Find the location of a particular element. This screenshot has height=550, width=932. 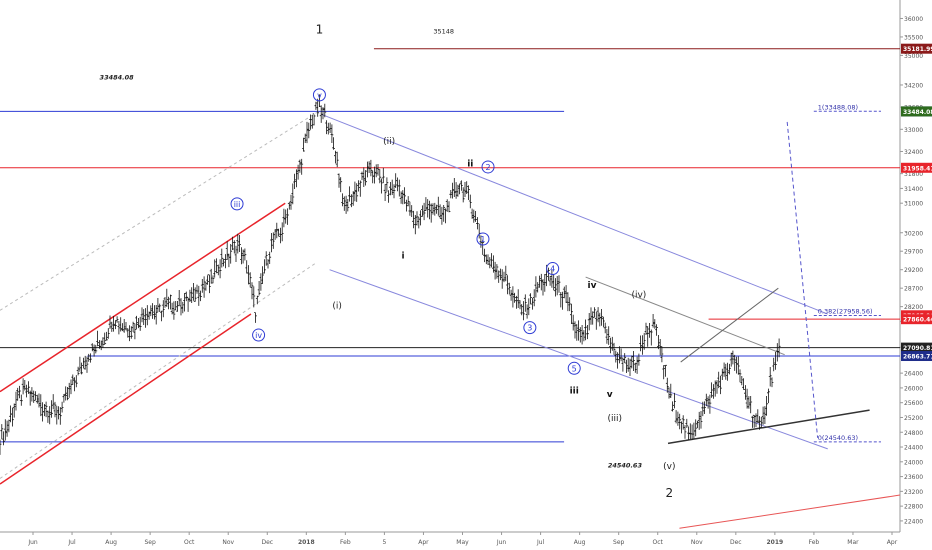

wave-label: 5 is located at coordinates (574, 368).